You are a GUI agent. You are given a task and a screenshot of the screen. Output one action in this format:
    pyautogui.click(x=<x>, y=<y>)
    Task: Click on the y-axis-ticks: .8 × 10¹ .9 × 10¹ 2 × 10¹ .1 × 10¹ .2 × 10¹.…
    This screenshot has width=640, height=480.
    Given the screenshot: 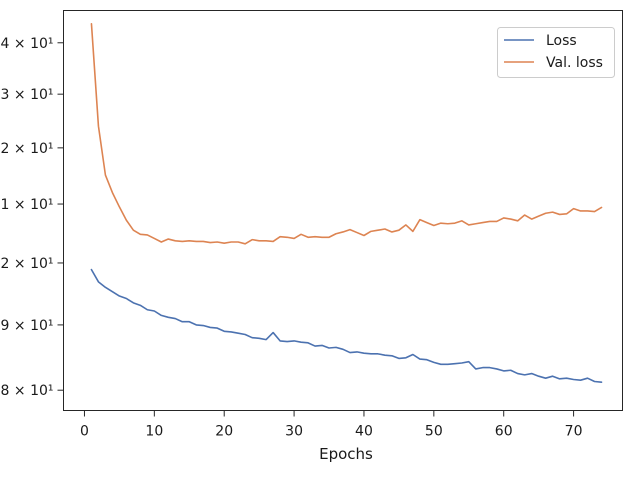 What is the action you would take?
    pyautogui.click(x=32, y=217)
    